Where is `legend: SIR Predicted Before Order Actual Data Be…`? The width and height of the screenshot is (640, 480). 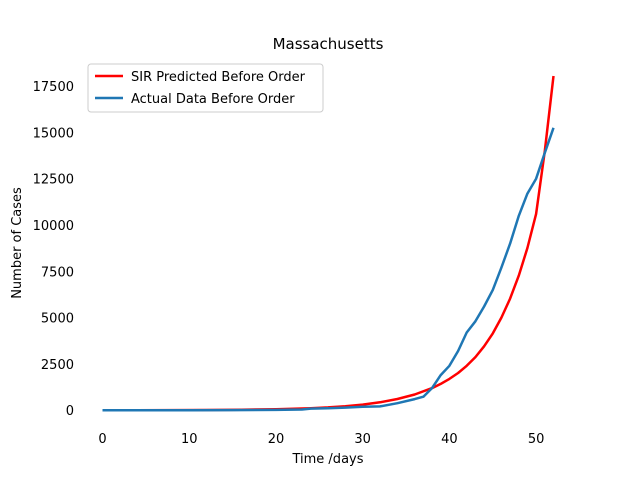
legend: SIR Predicted Before Order Actual Data Be… is located at coordinates (205, 88).